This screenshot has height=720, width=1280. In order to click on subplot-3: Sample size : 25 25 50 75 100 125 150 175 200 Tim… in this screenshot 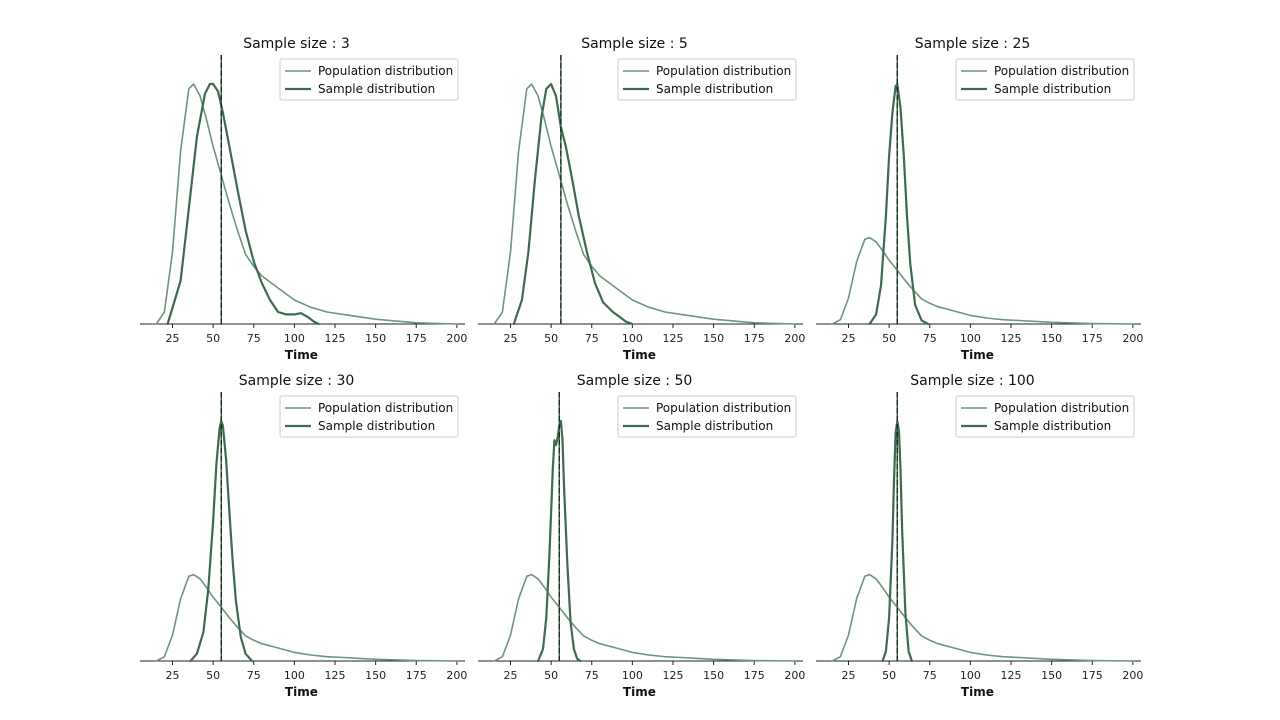, I will do `click(979, 199)`.